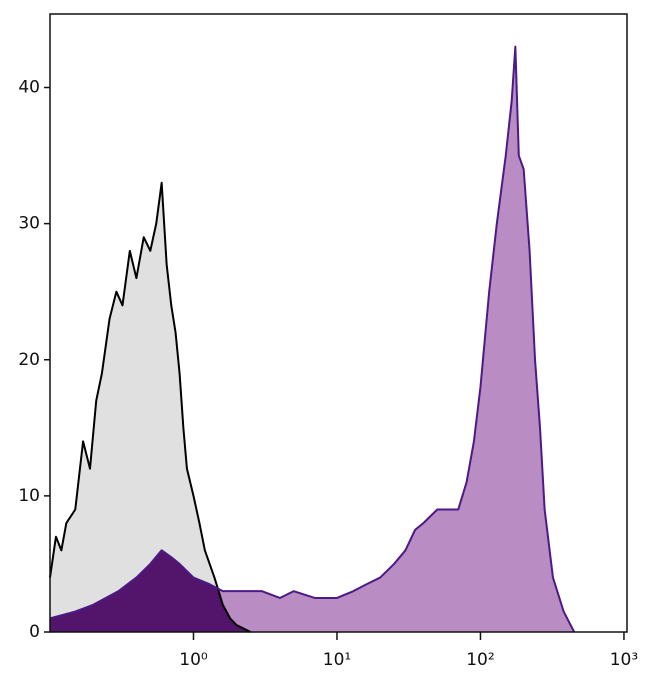 The height and width of the screenshot is (691, 650). What do you see at coordinates (34, 632) in the screenshot?
I see `y-tick-label: 0` at bounding box center [34, 632].